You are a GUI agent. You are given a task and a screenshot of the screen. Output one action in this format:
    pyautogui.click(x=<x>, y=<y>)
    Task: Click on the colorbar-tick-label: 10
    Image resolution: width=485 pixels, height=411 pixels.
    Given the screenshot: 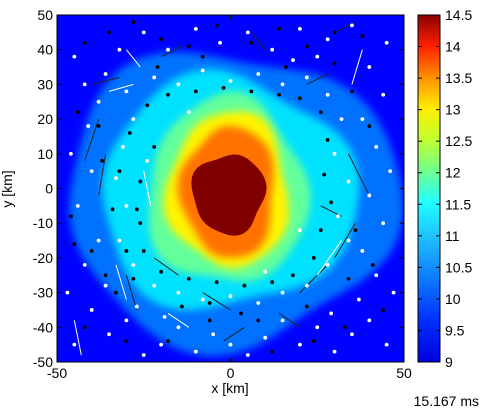 What is the action you would take?
    pyautogui.click(x=453, y=299)
    